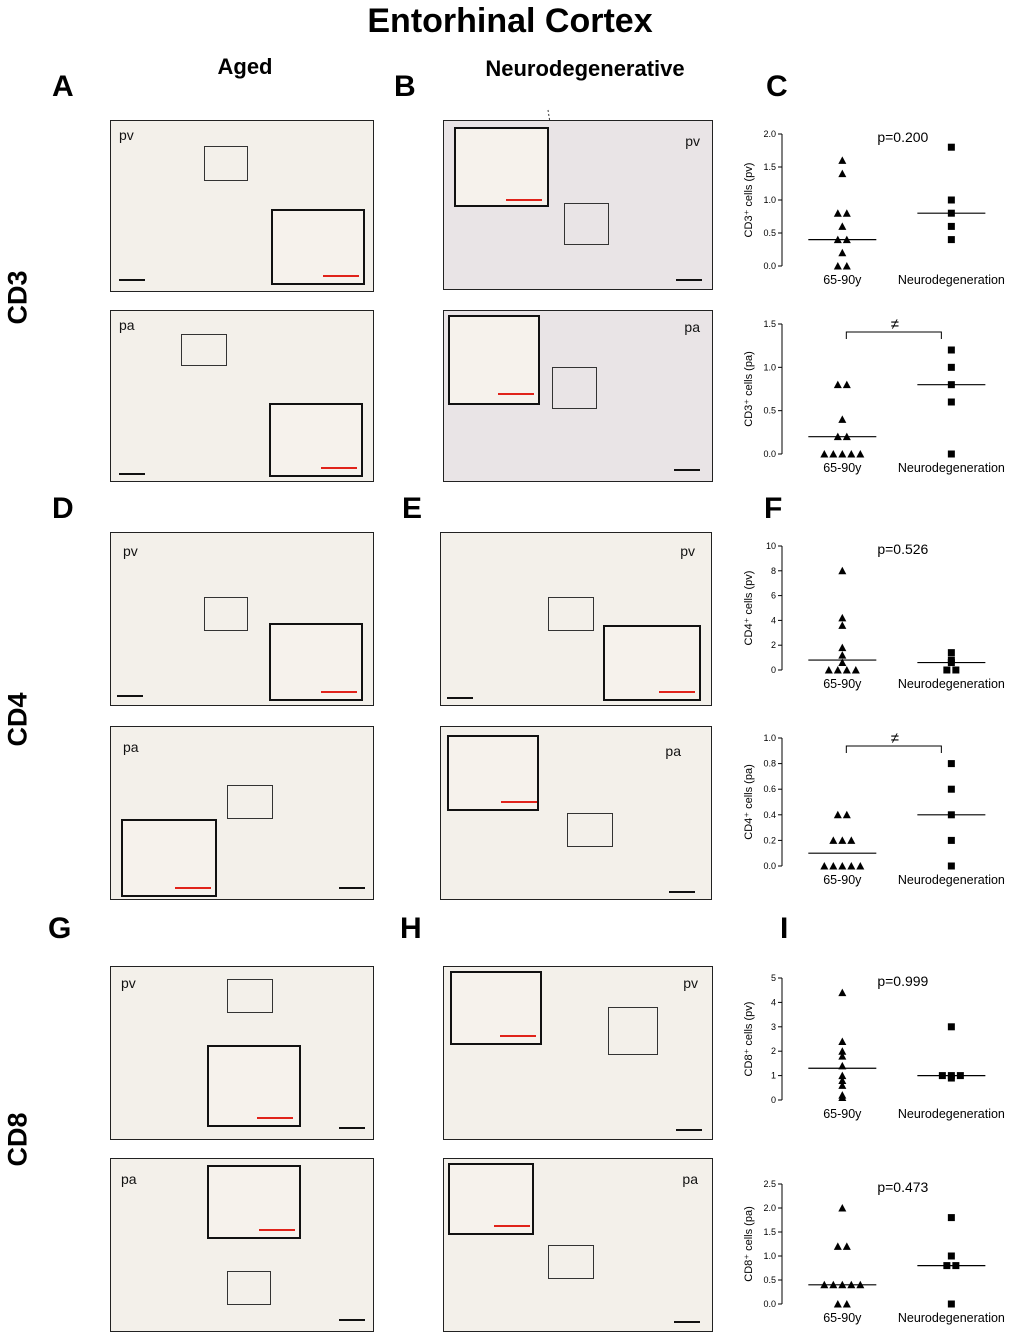 The width and height of the screenshot is (1020, 1338). Describe the element at coordinates (578, 1245) in the screenshot. I see `micrograph-neuro-cd8-pa: pa` at that location.